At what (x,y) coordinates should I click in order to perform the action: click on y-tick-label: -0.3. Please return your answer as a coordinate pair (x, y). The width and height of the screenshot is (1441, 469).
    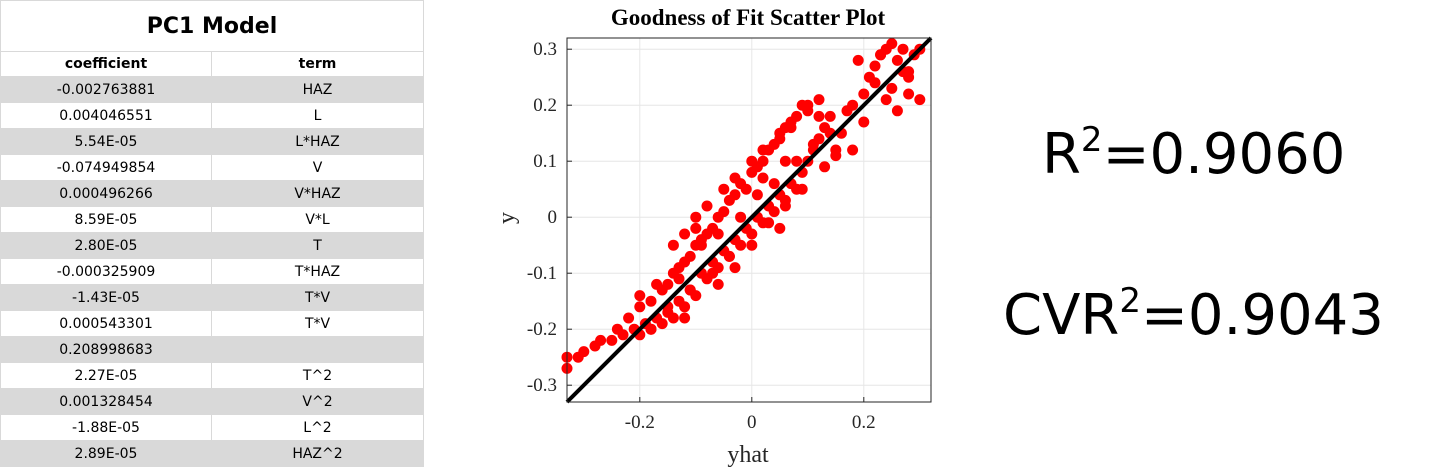
    Looking at the image, I should click on (542, 385).